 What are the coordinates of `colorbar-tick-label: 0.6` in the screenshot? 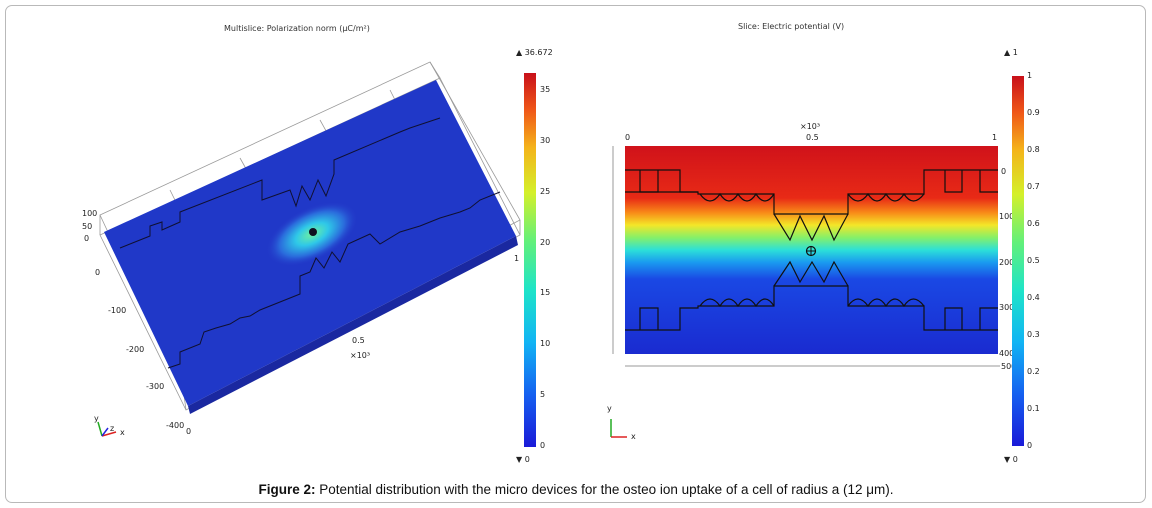 It's located at (1033, 223).